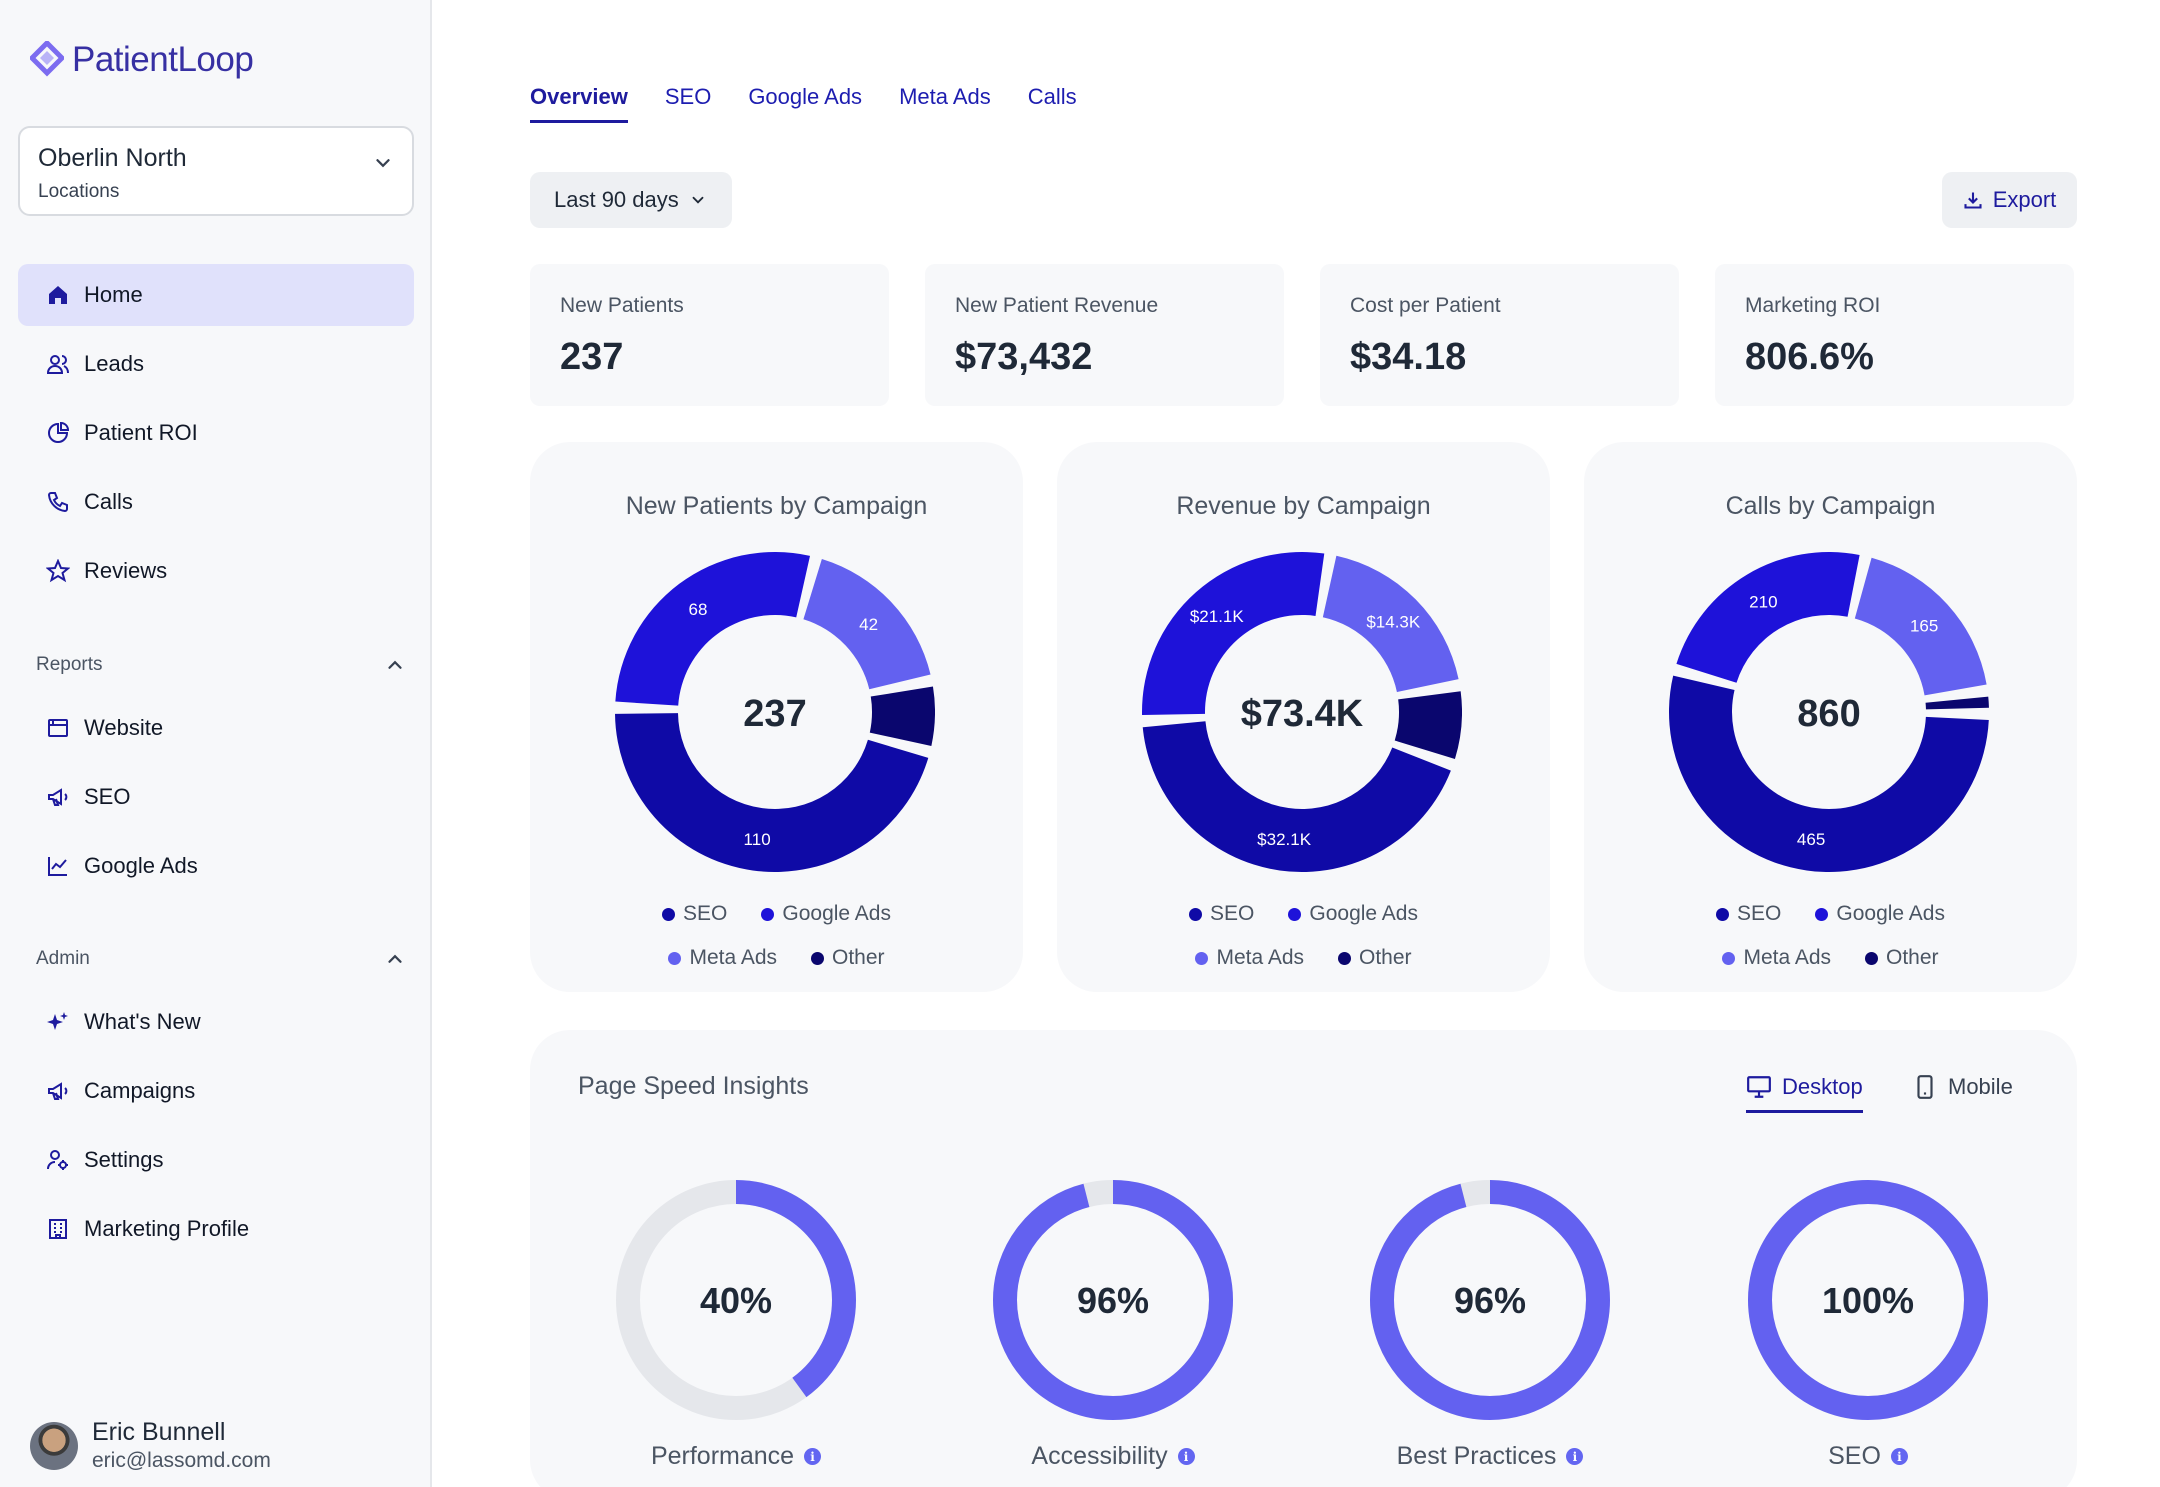 This screenshot has width=2160, height=1487. I want to click on megaphone-icon, so click(58, 797).